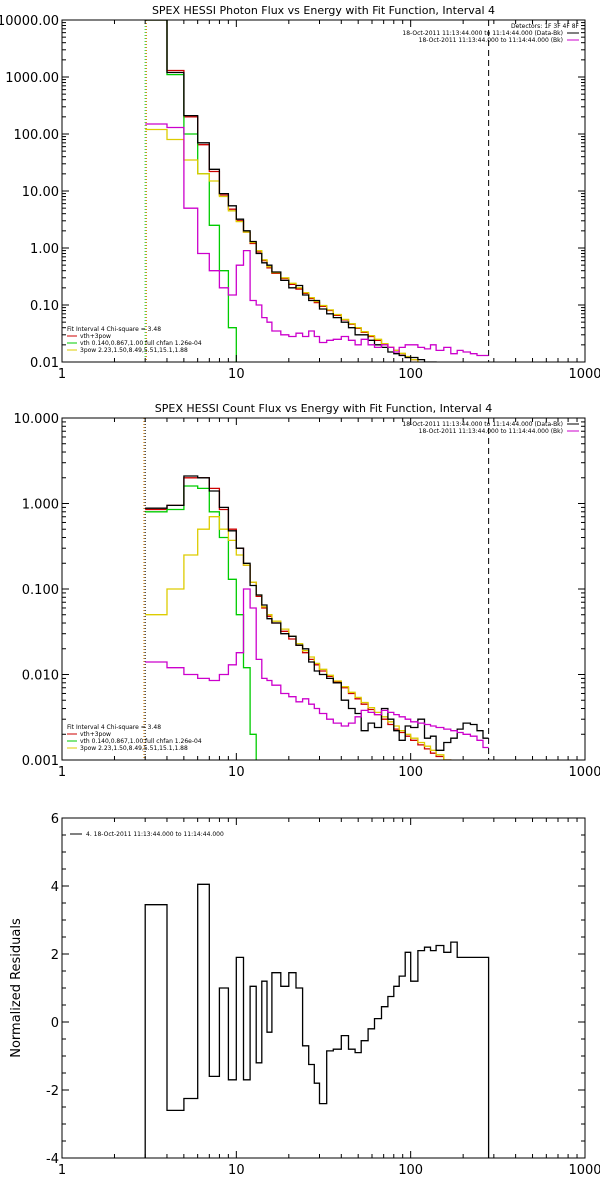  What do you see at coordinates (545, 26) in the screenshot?
I see `legend-title: Detectors: 1F 3F 4F 8F` at bounding box center [545, 26].